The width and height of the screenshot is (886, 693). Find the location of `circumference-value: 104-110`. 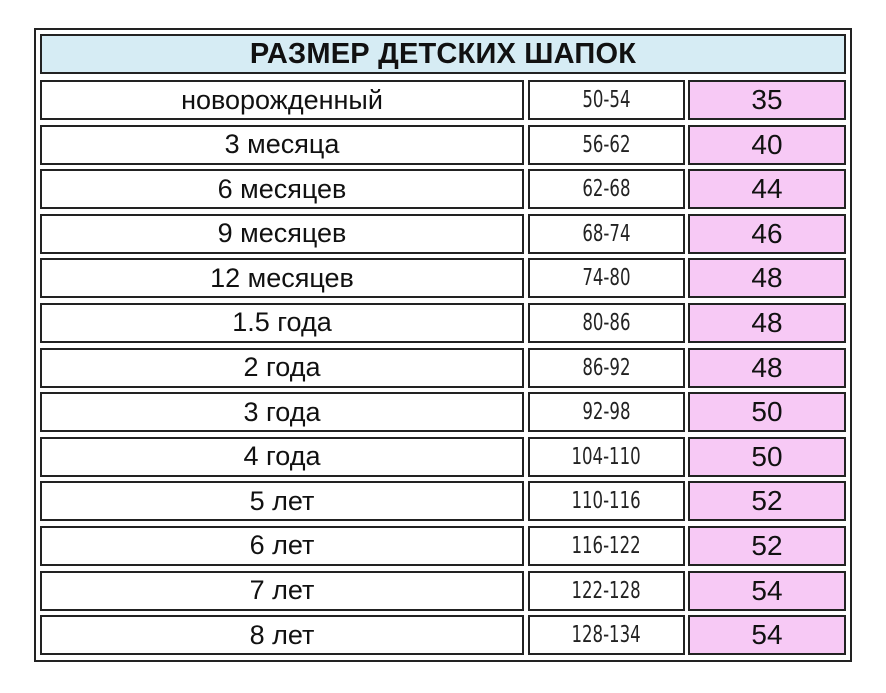

circumference-value: 104-110 is located at coordinates (606, 456).